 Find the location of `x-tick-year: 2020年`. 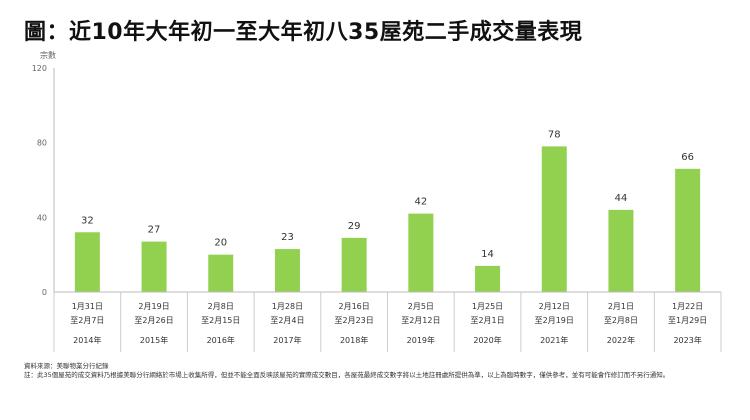

x-tick-year: 2020年 is located at coordinates (487, 340).